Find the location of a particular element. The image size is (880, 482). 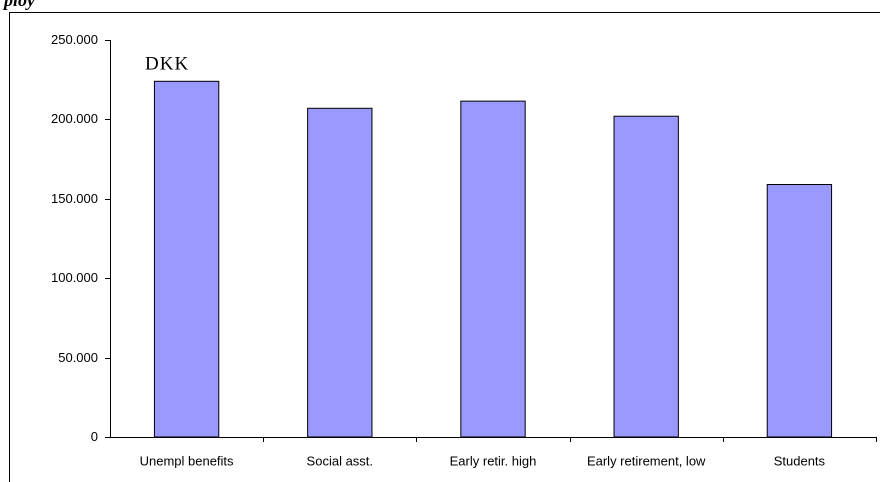

y-tick-label: 250.000 is located at coordinates (74, 39).